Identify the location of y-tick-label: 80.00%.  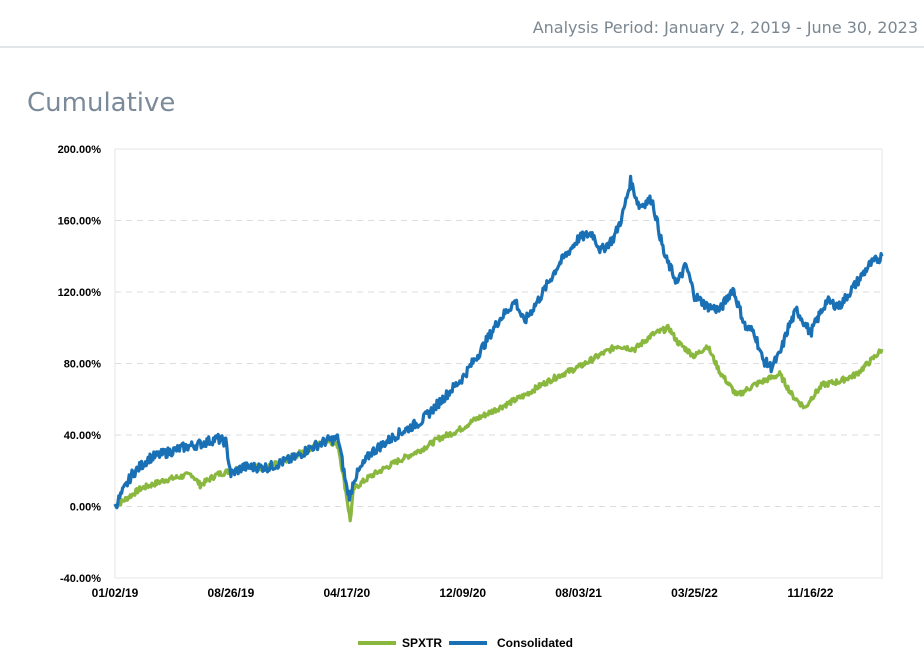
(83, 365).